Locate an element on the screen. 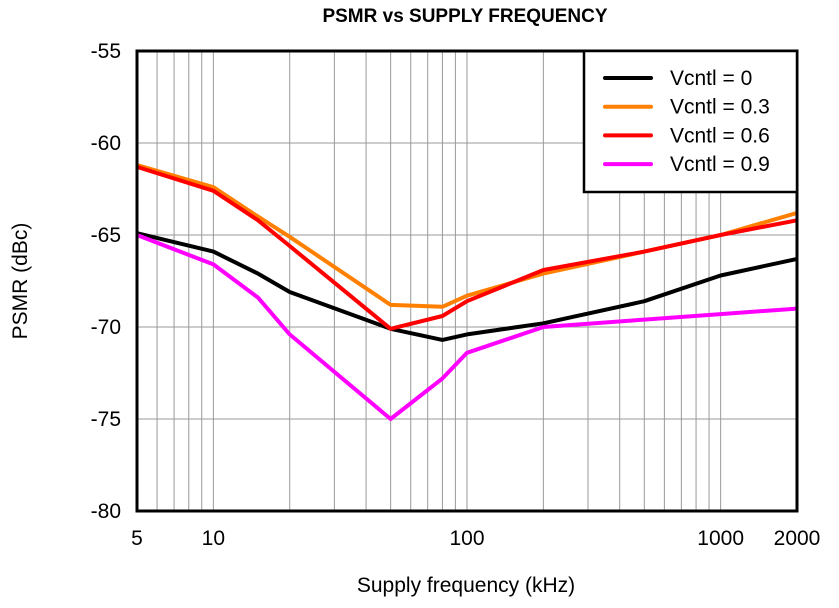  x-tick-label: 2000 is located at coordinates (797, 538).